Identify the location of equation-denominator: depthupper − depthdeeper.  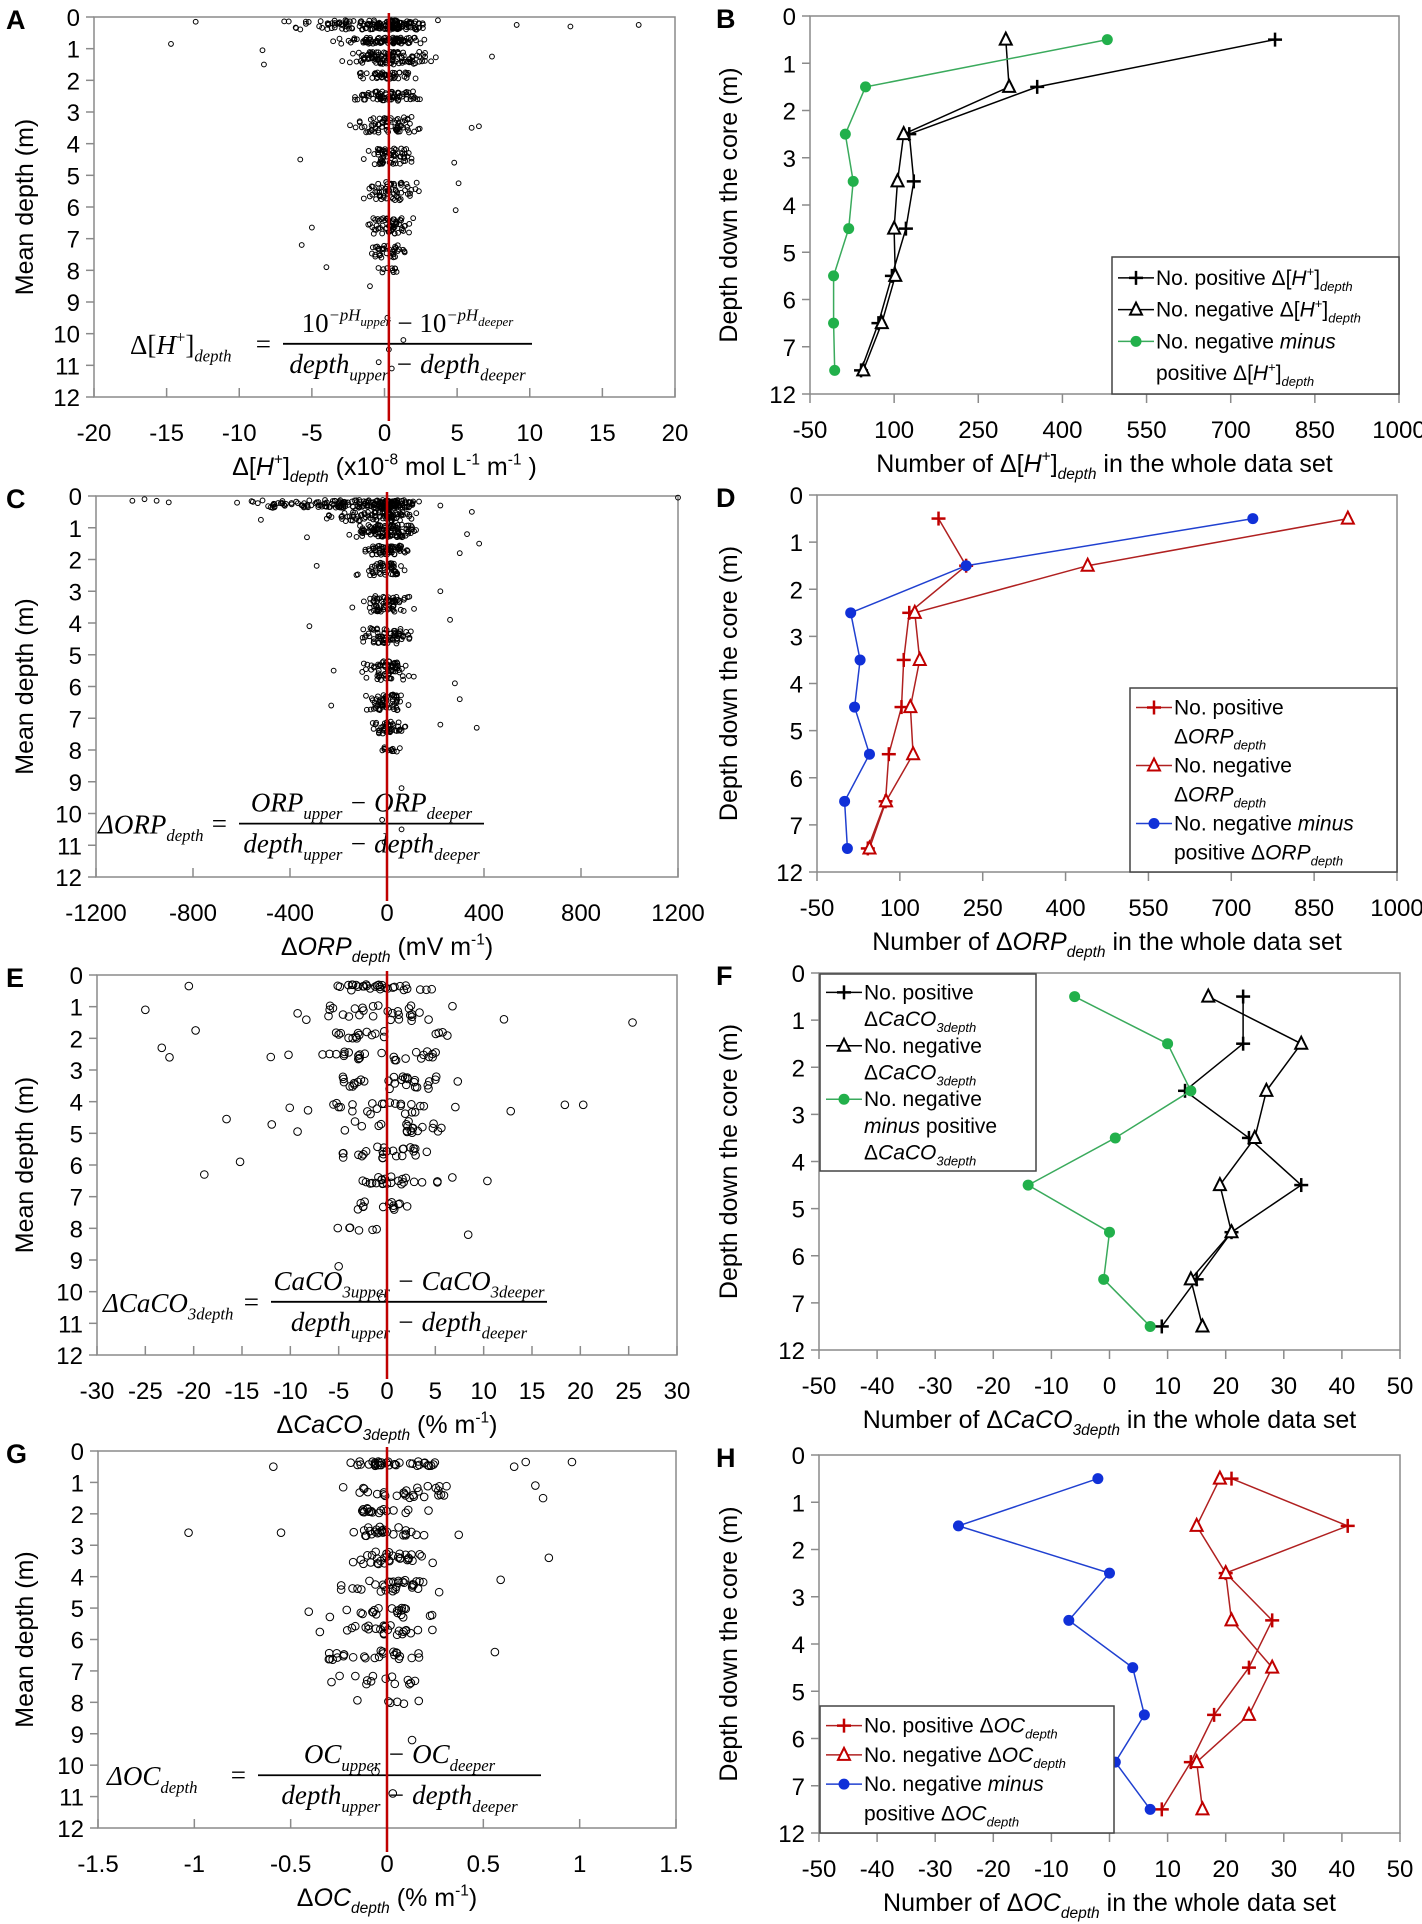
(409, 1325).